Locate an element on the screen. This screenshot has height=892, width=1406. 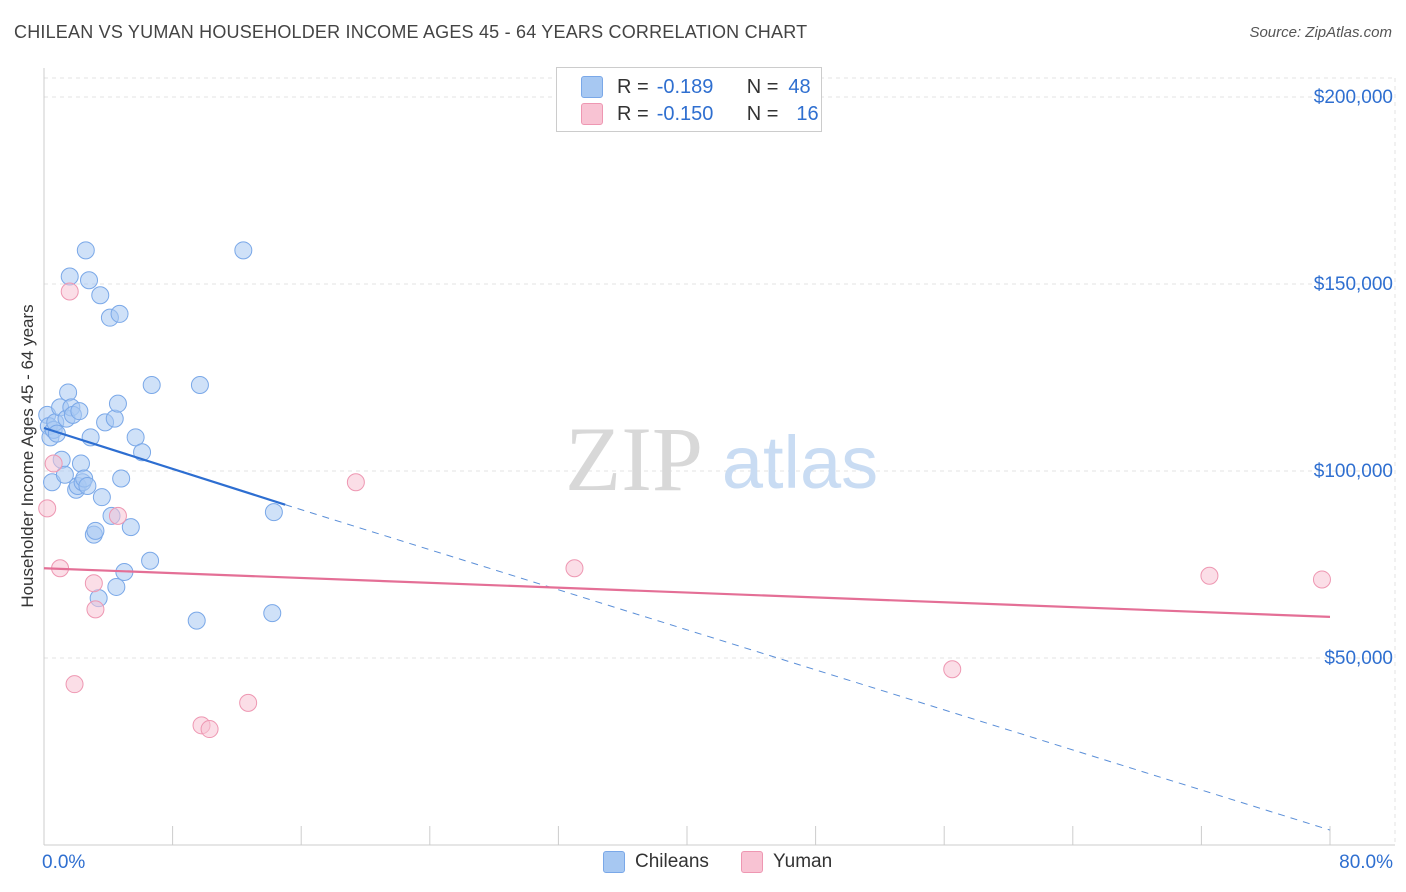
watermark-atlas: atlas is located at coordinates (800, 462).